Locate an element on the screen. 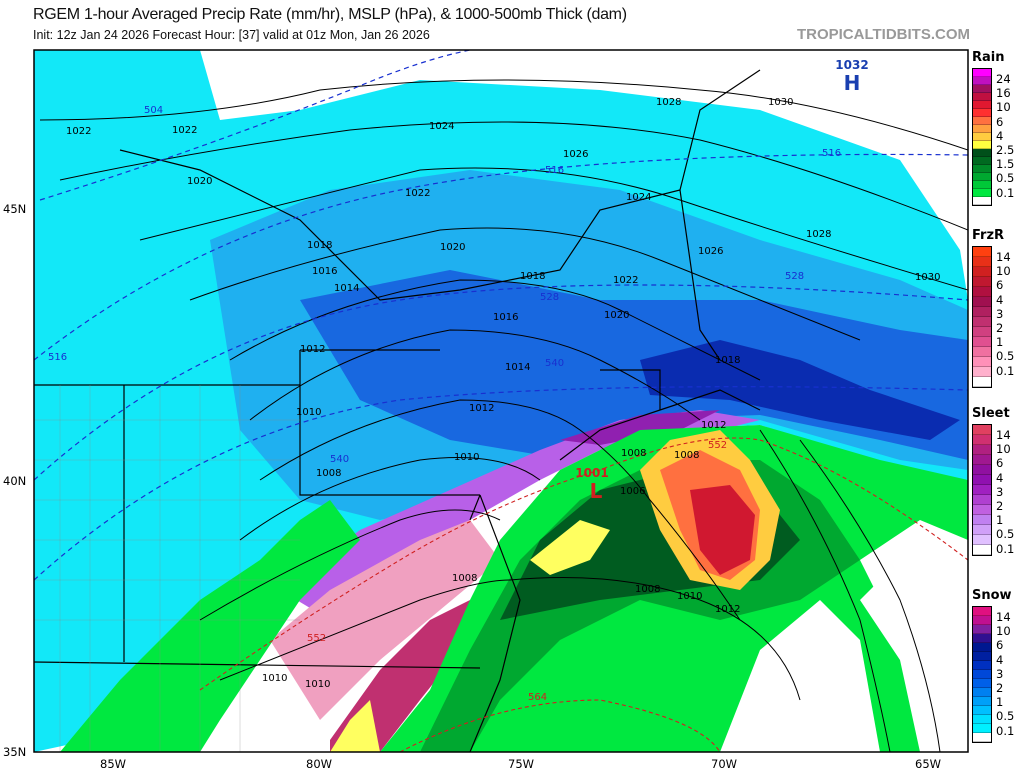 Image resolution: width=1024 pixels, height=772 pixels. isobar-label: 1018 is located at coordinates (532, 276).